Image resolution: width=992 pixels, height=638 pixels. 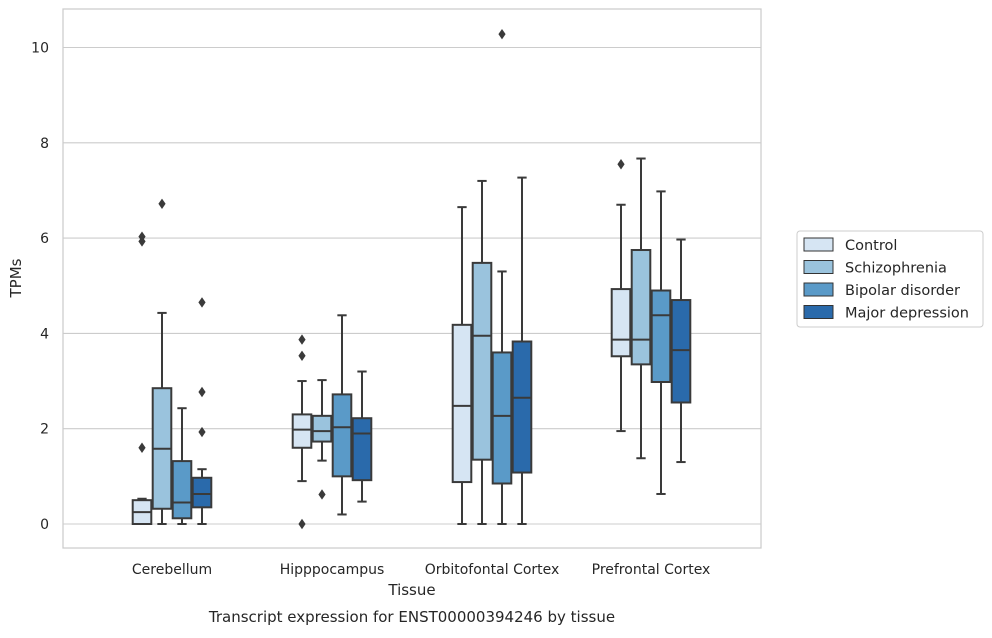 I want to click on x-axis-label: Tissue, so click(x=411, y=590).